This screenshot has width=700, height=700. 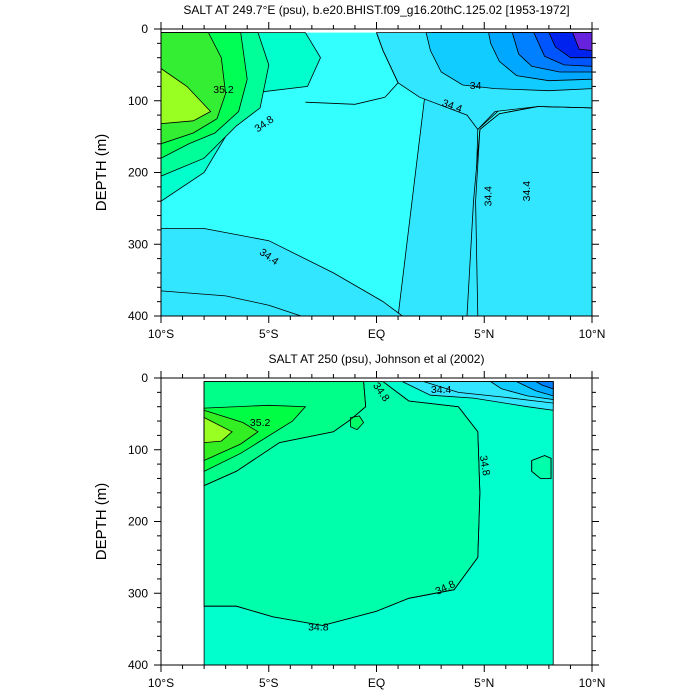 What do you see at coordinates (377, 359) in the screenshot?
I see `chart-title: SALT AT 250 (psu), Johnson et al (2002)` at bounding box center [377, 359].